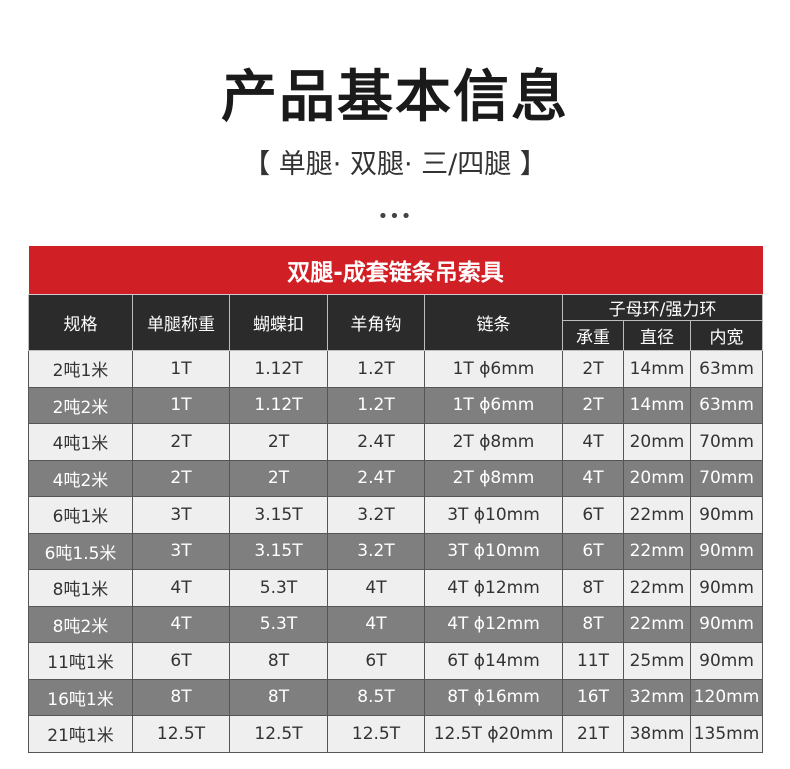 The height and width of the screenshot is (769, 790). What do you see at coordinates (80, 405) in the screenshot?
I see `table-cell: 2吨2米` at bounding box center [80, 405].